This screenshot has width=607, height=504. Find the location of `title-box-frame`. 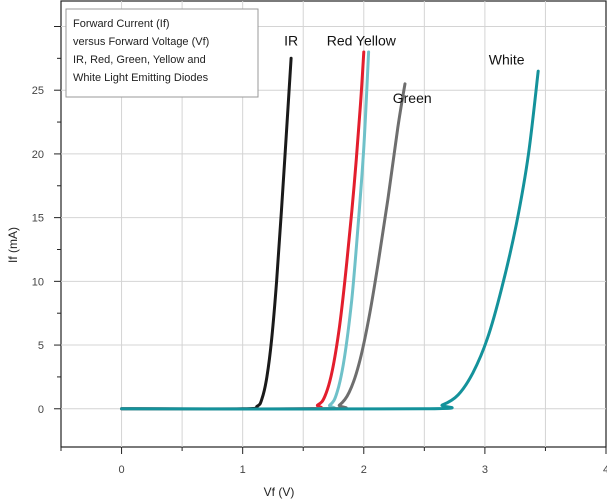

title-box-frame is located at coordinates (162, 53).